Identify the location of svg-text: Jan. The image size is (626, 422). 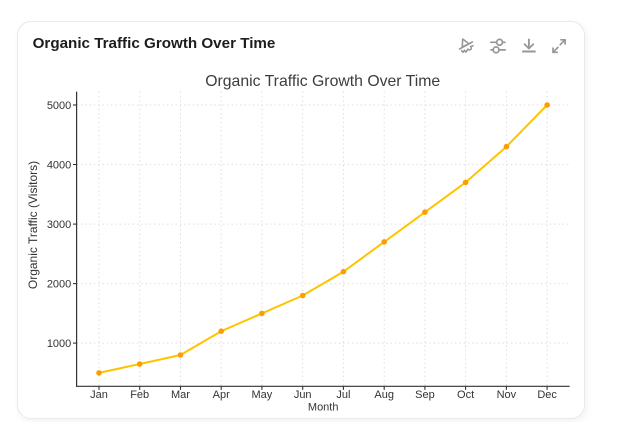
(99, 395).